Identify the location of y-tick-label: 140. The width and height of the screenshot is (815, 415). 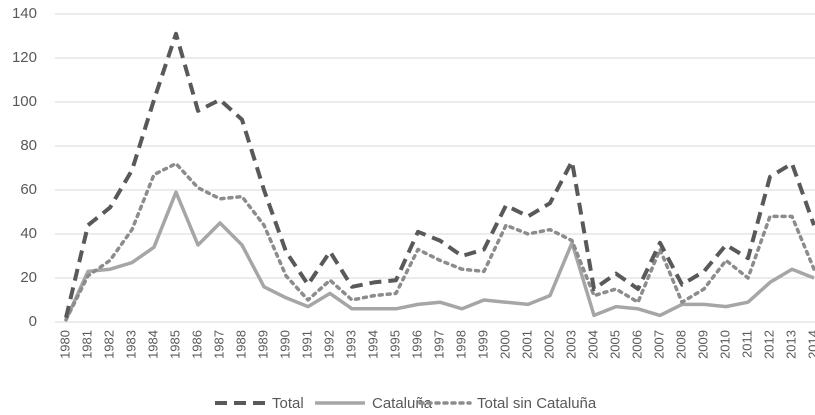
(24, 13).